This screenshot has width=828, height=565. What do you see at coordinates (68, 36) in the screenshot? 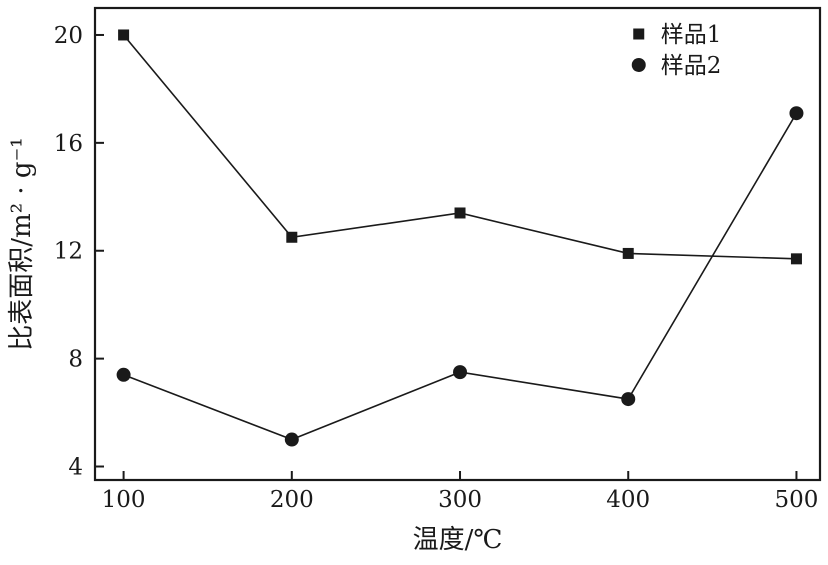
I see `y-tick-label: 20` at bounding box center [68, 36].